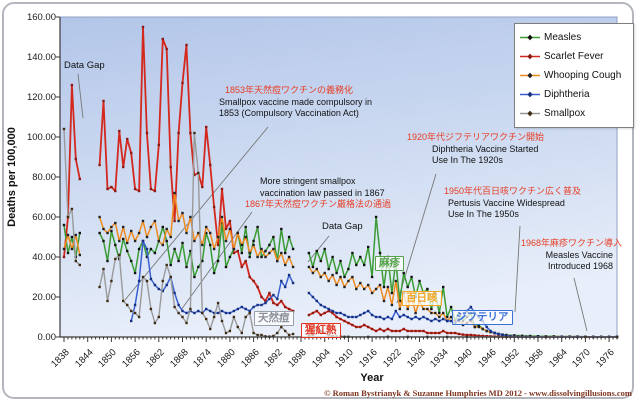 This screenshot has height=405, width=640. Describe the element at coordinates (41, 57) in the screenshot. I see `y-tick-label: 140.00` at that location.